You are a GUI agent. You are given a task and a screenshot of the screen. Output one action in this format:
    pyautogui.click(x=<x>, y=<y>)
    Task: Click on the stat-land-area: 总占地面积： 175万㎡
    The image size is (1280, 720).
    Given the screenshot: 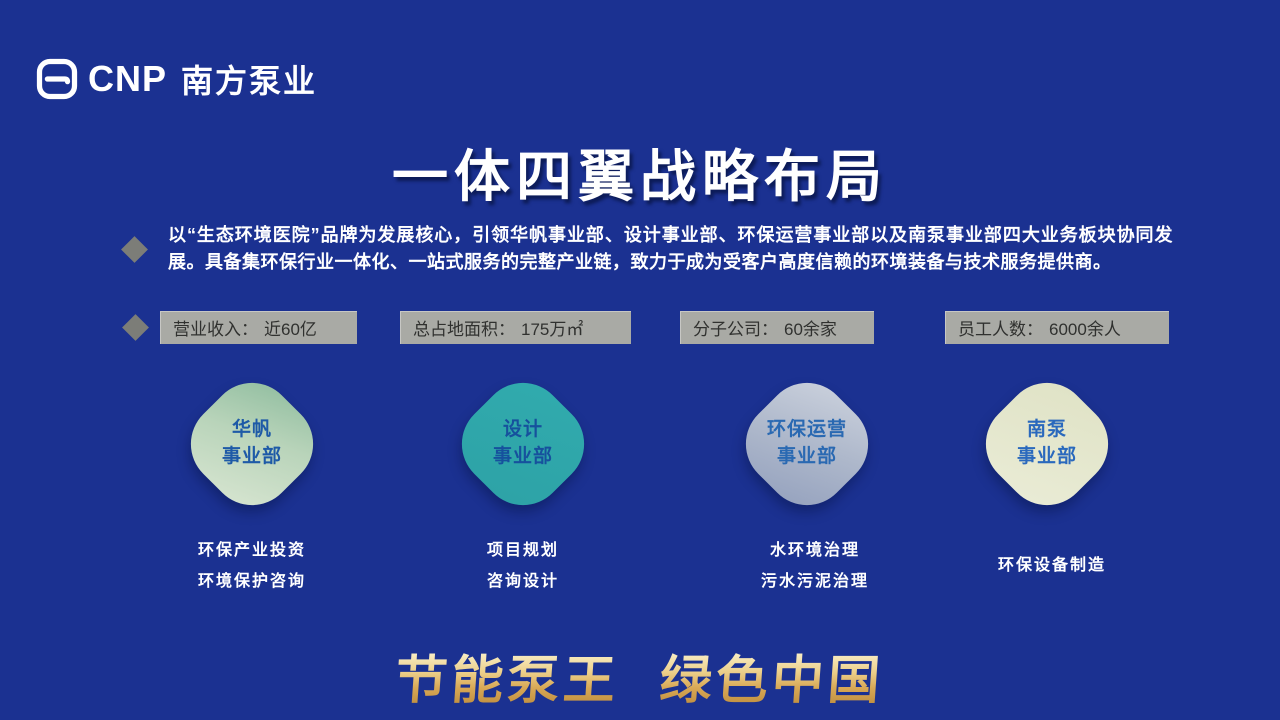 What is the action you would take?
    pyautogui.click(x=515, y=327)
    